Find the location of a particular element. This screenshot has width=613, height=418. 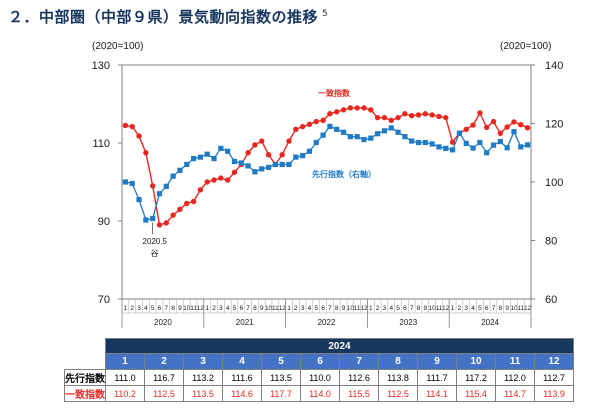

month-label: 4 is located at coordinates (310, 308).